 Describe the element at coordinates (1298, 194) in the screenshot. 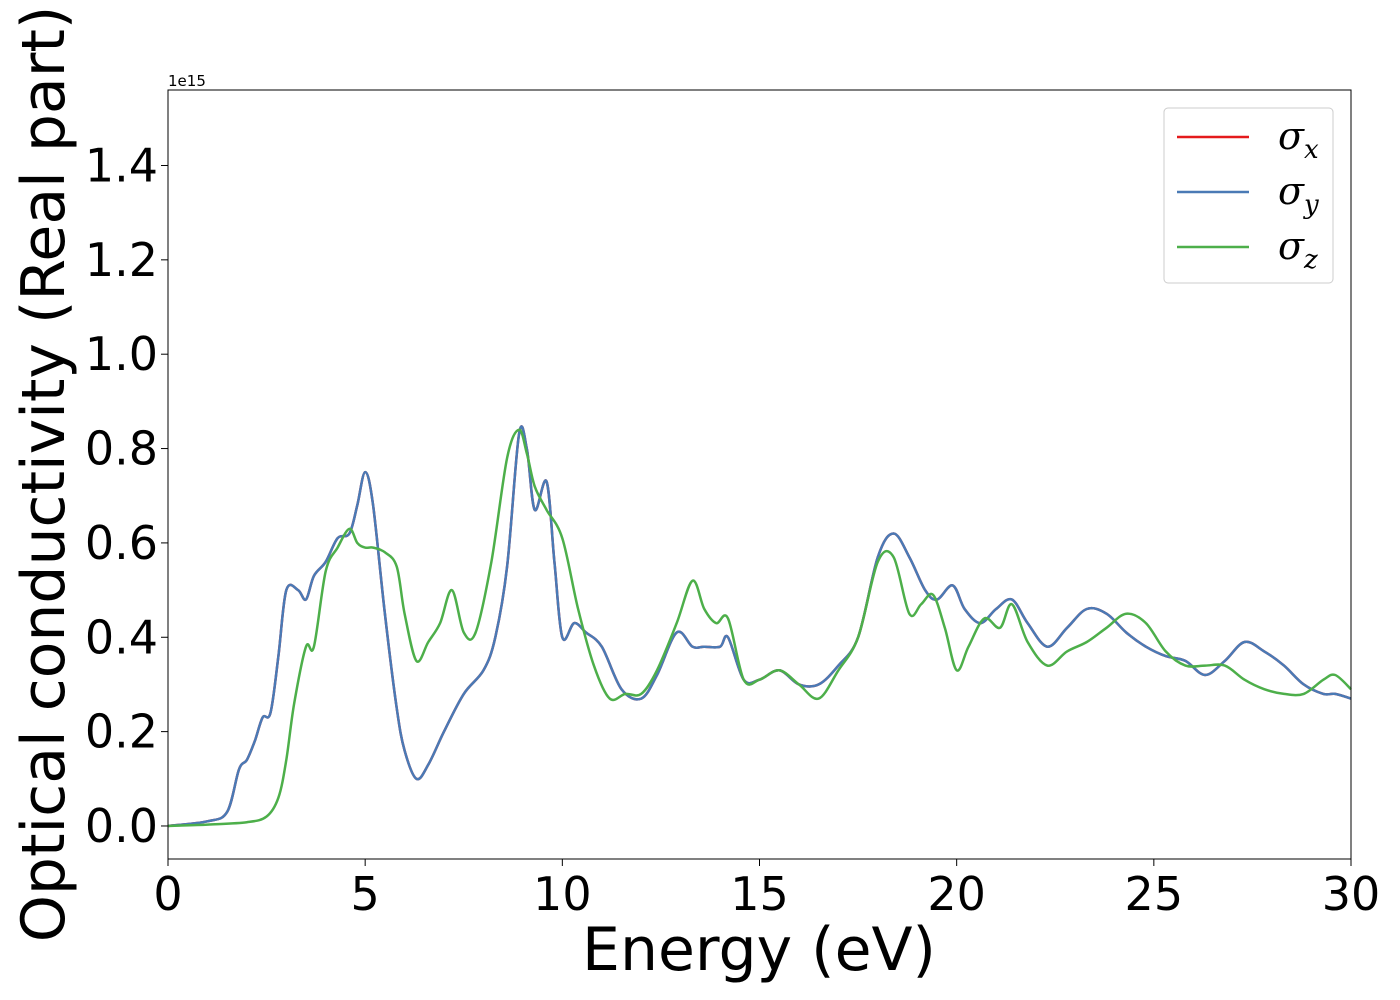

I see `legend-label-y: σy` at that location.